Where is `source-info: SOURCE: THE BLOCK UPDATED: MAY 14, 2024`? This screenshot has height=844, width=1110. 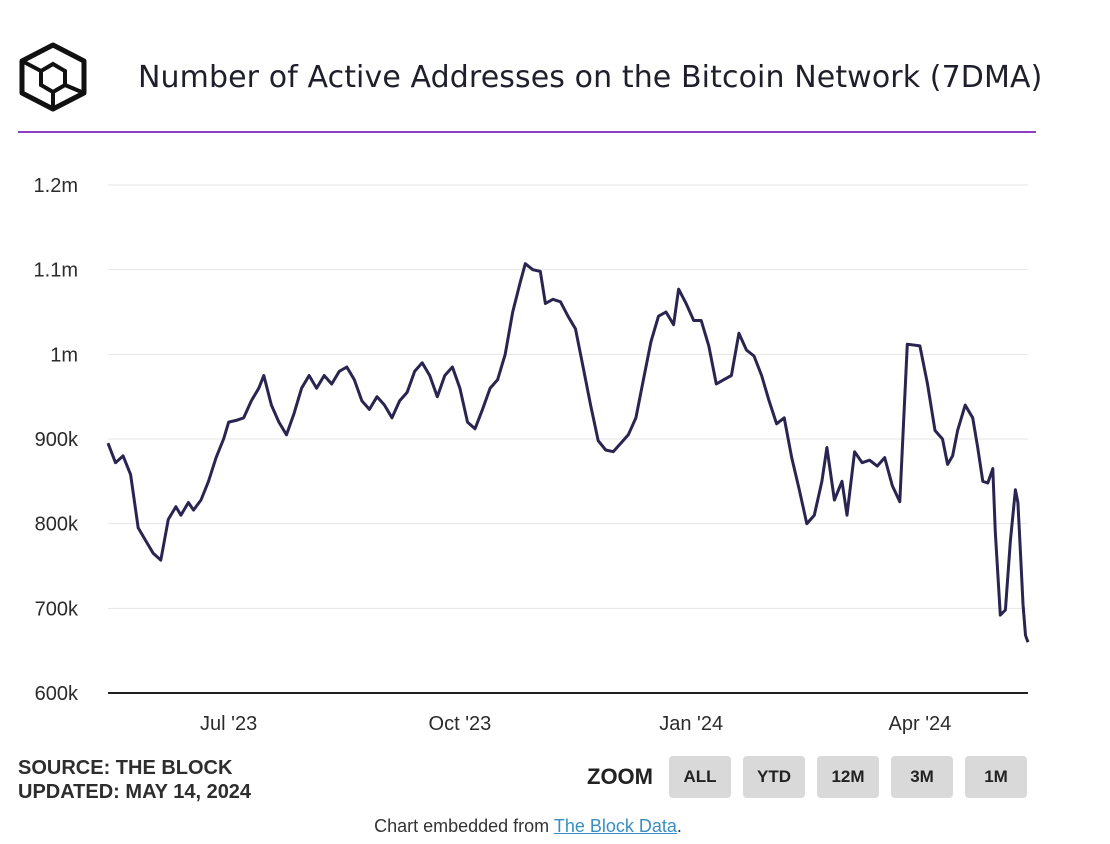 source-info: SOURCE: THE BLOCK UPDATED: MAY 14, 2024 is located at coordinates (134, 780).